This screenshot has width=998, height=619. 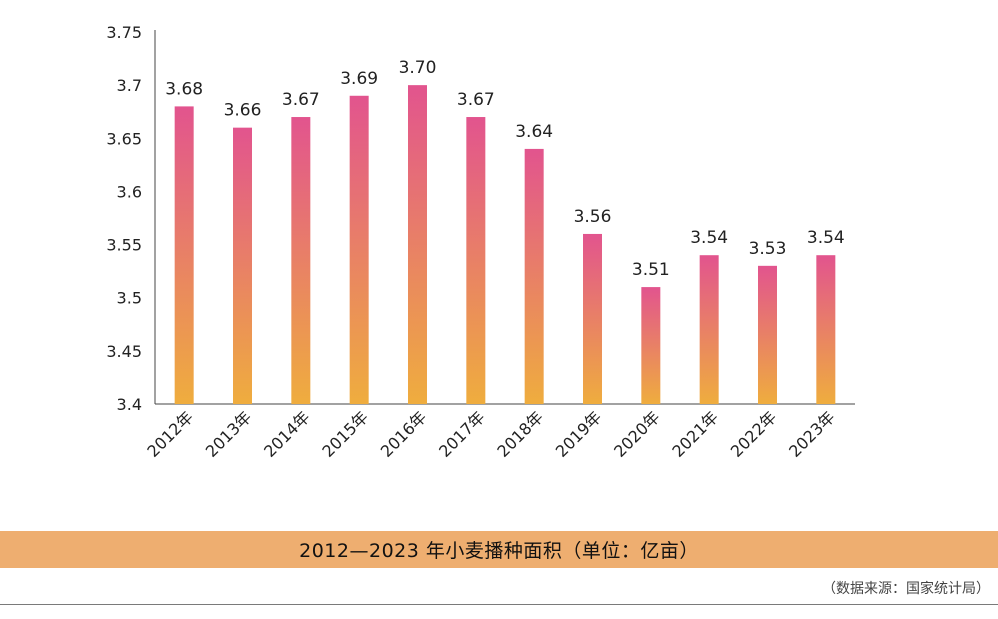 I want to click on x-tick-label: 2022年, so click(x=754, y=434).